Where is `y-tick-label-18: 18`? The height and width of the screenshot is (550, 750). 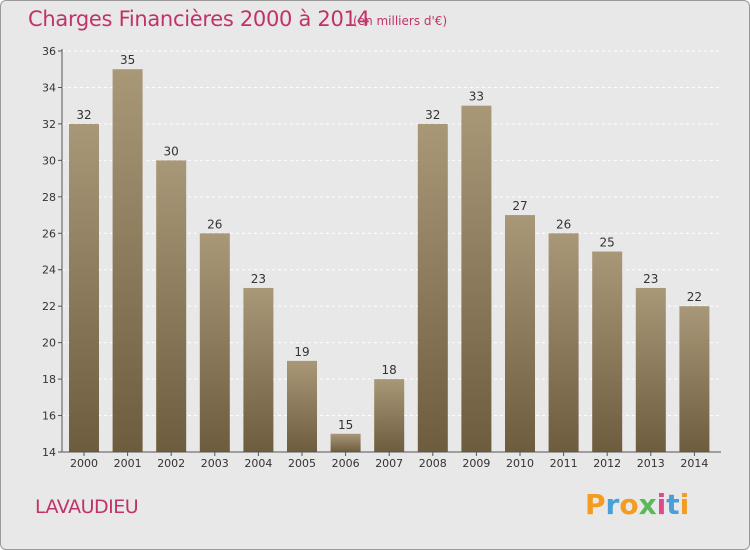
y-tick-label-18: 18 is located at coordinates (49, 379).